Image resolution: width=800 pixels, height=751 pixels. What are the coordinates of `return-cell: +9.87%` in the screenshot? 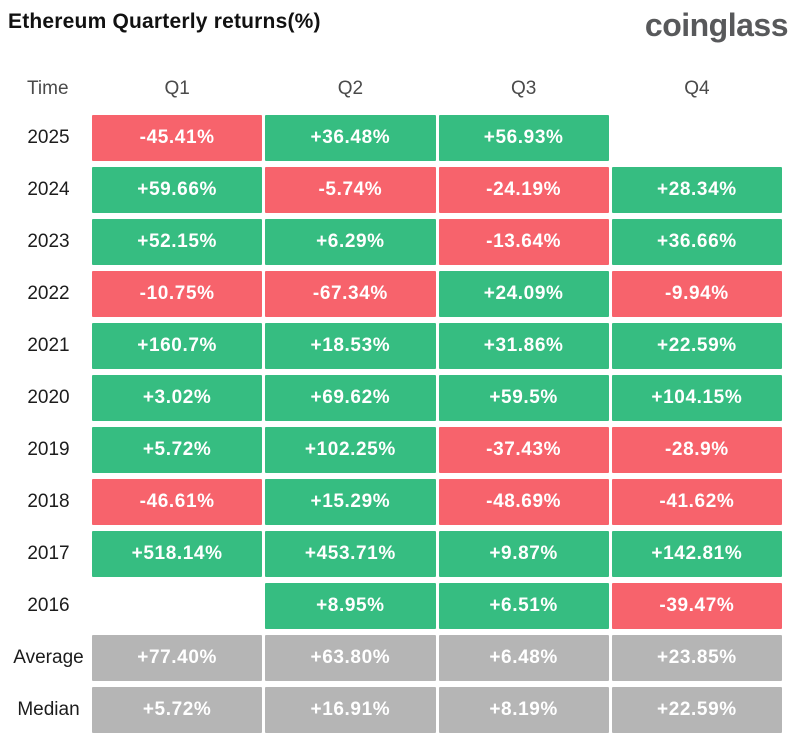 It's located at (523, 554).